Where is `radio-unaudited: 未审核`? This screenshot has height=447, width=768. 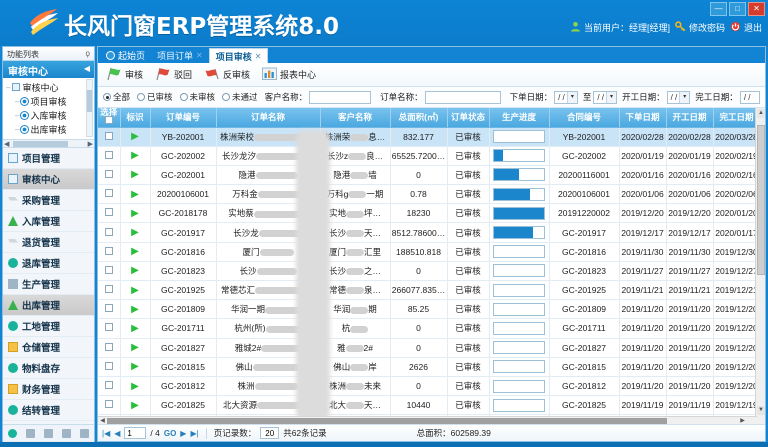
radio-unaudited: 未审核 is located at coordinates (197, 97).